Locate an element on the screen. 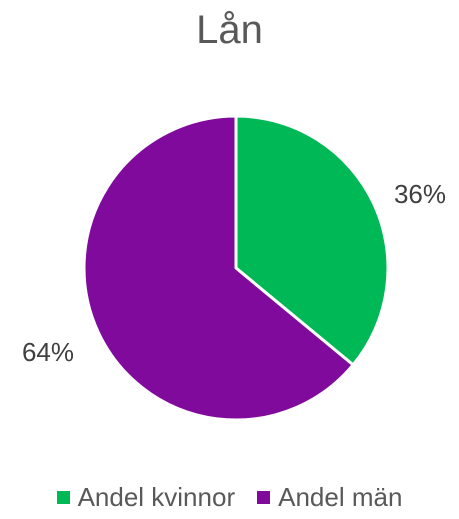  data-label-andel-kvinnor: 36% is located at coordinates (420, 194).